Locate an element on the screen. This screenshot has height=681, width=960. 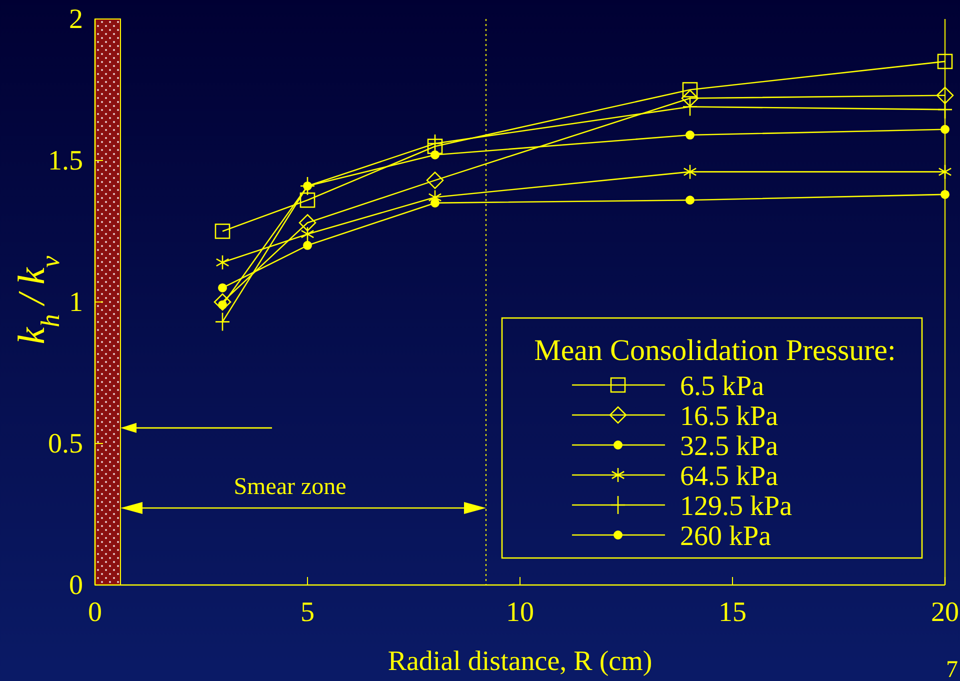
legend-label: 32.5 kPa is located at coordinates (729, 446).